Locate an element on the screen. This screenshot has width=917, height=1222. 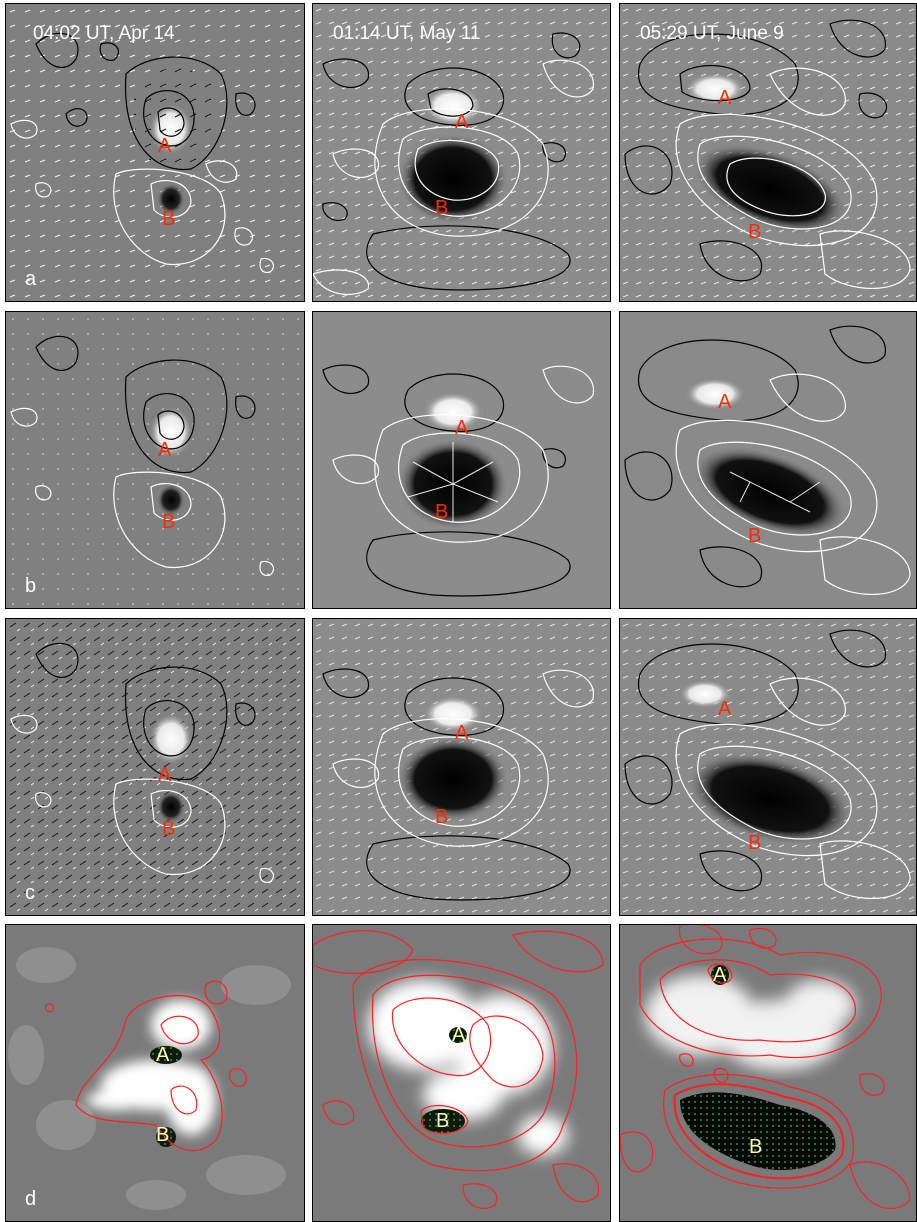
panel-d-apr14: A B d is located at coordinates (155, 1073).